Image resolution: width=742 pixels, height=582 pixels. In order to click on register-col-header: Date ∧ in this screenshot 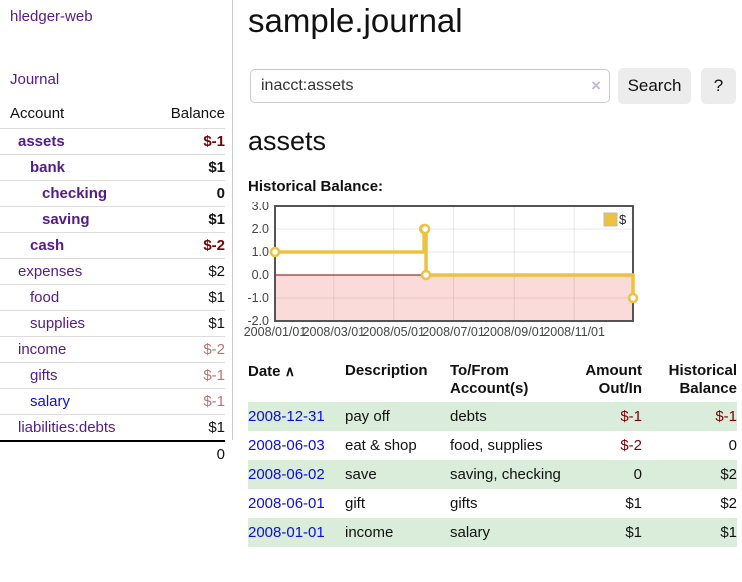, I will do `click(296, 379)`.